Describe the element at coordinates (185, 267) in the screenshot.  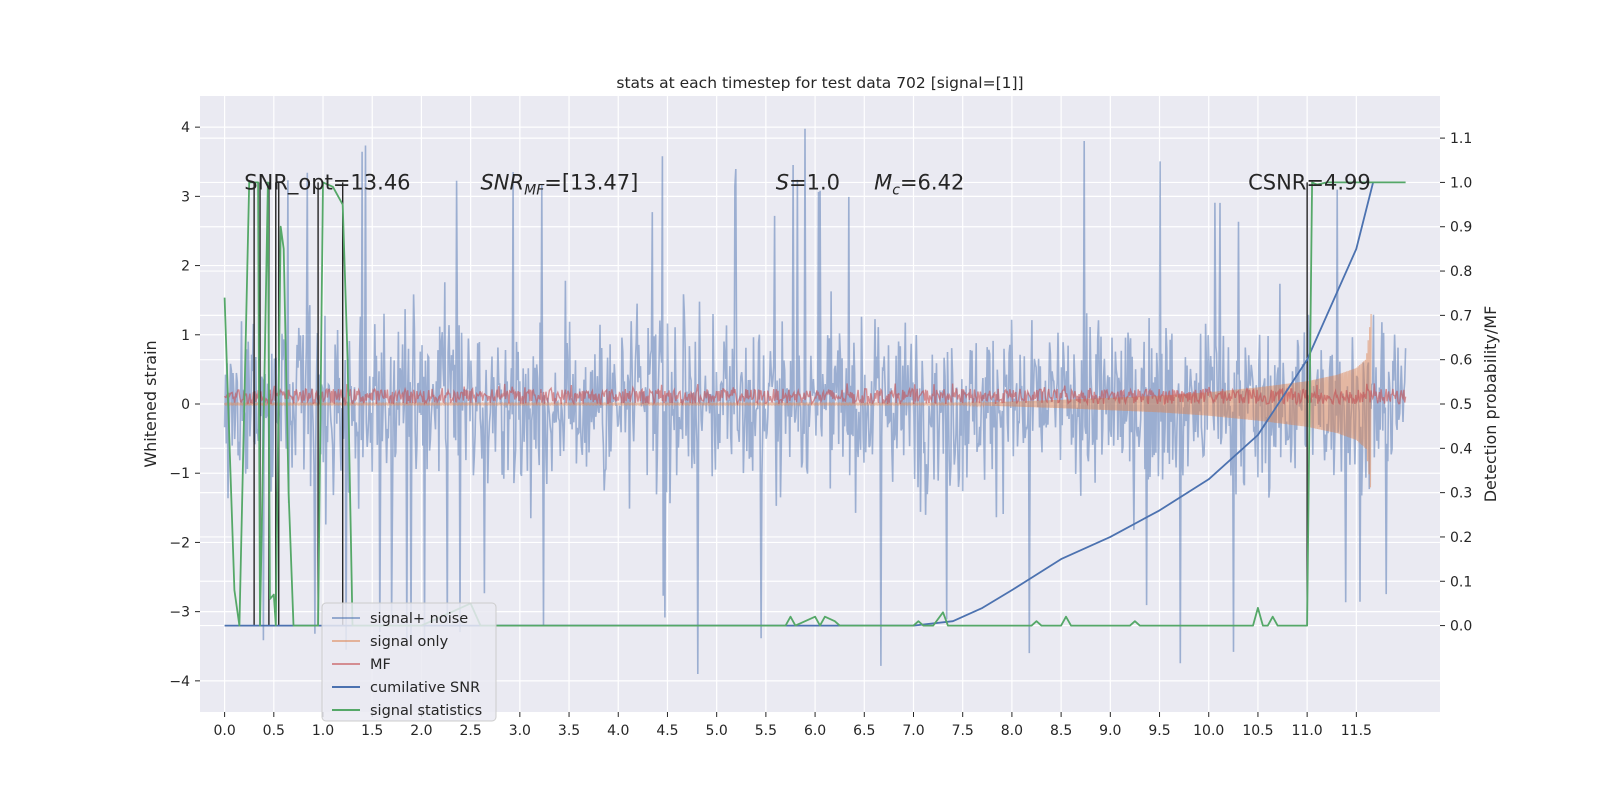
I see `y-tick-label: 2` at that location.